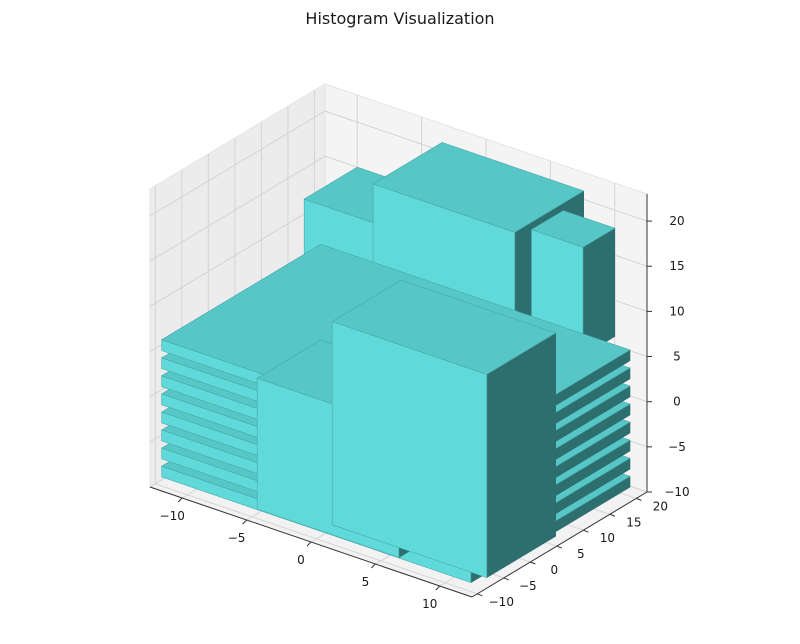 The width and height of the screenshot is (800, 644). Describe the element at coordinates (555, 570) in the screenshot. I see `y-tick-label: 0` at that location.